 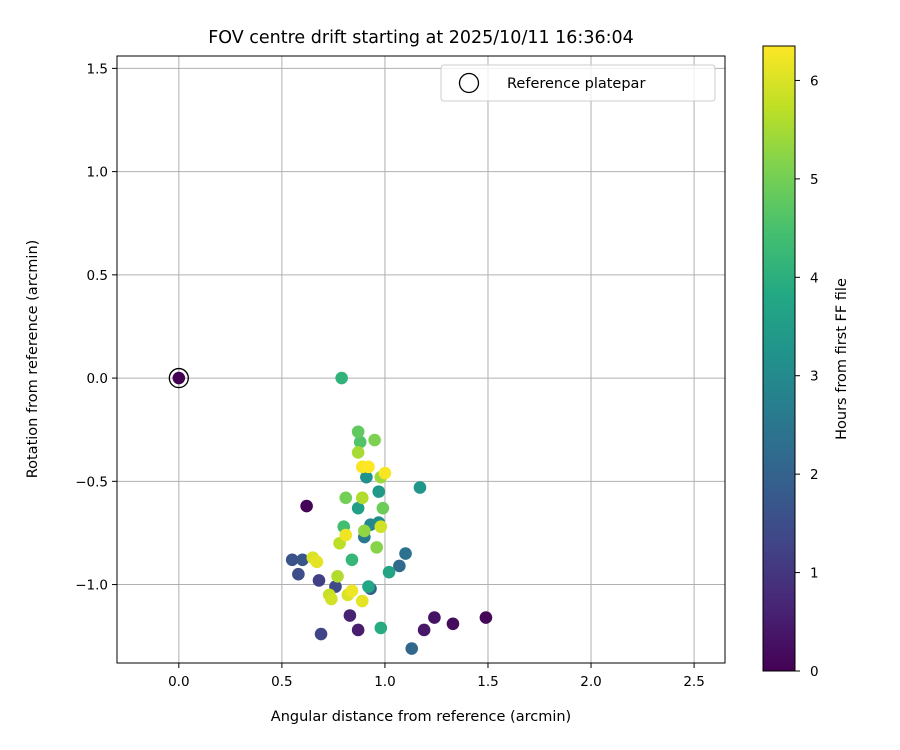 I want to click on colorbar-ticks: 0 1 2 3 4 5 6, so click(x=807, y=376).